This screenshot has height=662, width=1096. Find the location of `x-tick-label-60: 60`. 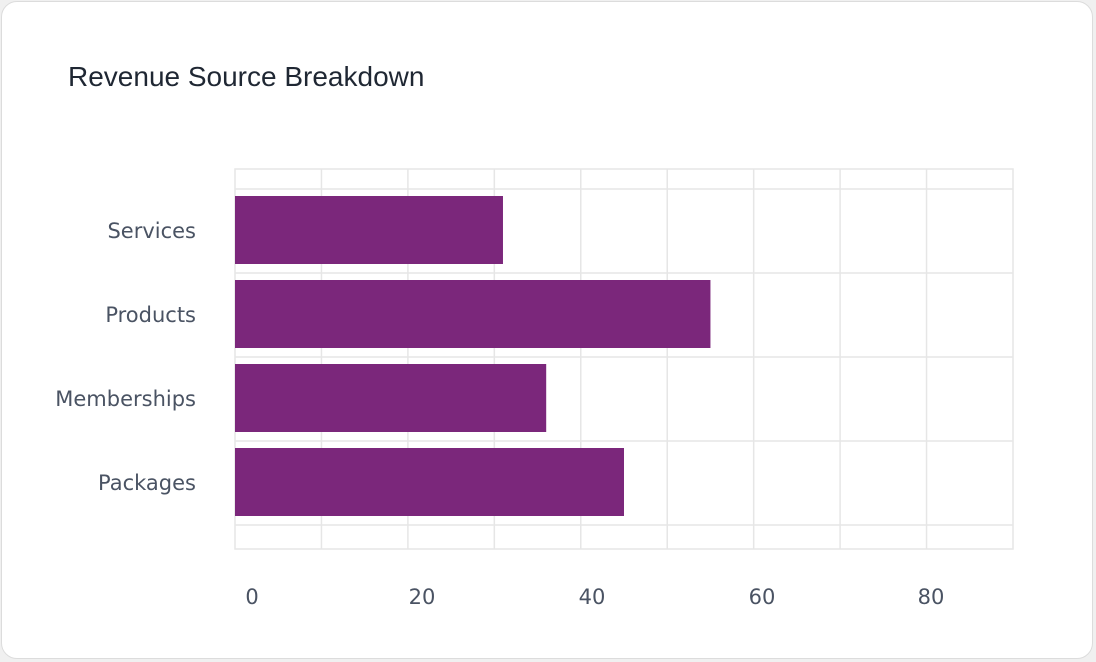

x-tick-label-60: 60 is located at coordinates (762, 597).